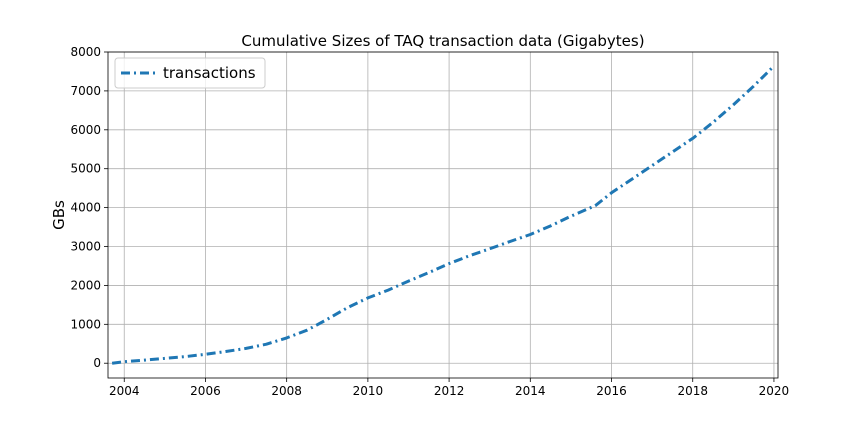 This screenshot has width=864, height=432. I want to click on x-tick-label: 2006, so click(205, 391).